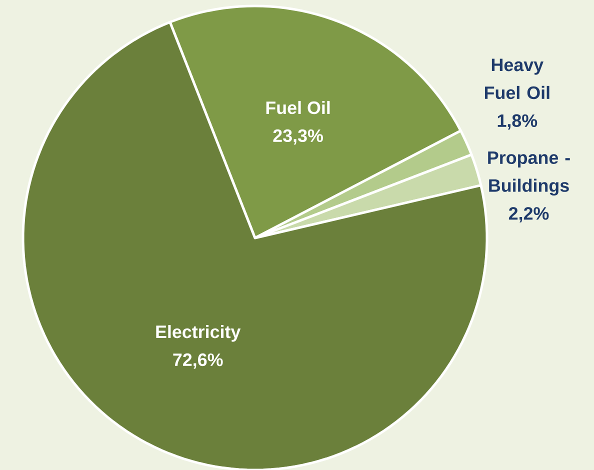 The height and width of the screenshot is (470, 594). Describe the element at coordinates (198, 361) in the screenshot. I see `data-label: 72,6%` at that location.